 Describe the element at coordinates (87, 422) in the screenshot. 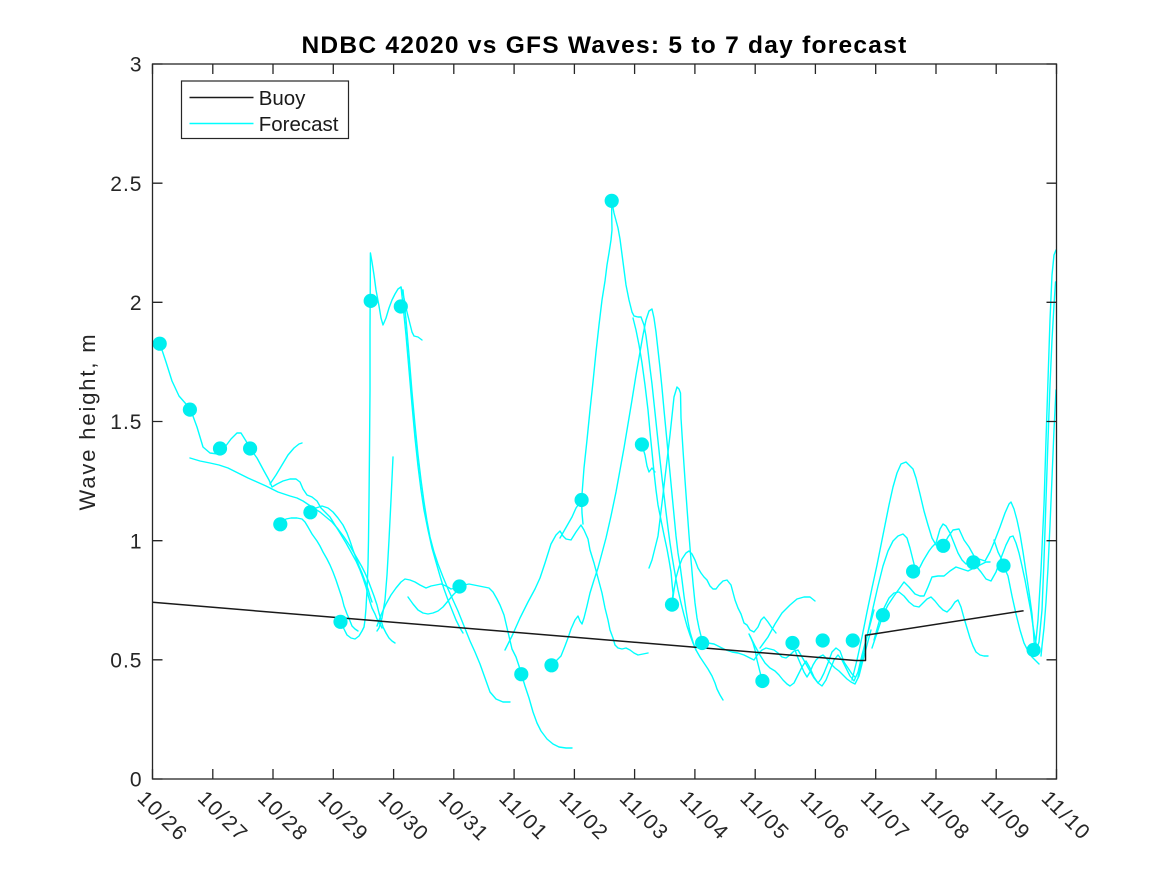

I see `svg-text: Wave height, m` at that location.